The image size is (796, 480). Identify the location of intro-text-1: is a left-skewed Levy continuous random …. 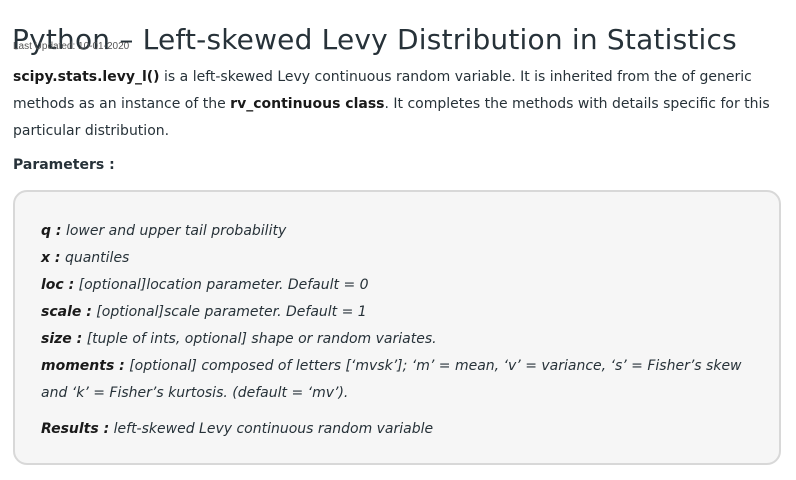
(382, 90).